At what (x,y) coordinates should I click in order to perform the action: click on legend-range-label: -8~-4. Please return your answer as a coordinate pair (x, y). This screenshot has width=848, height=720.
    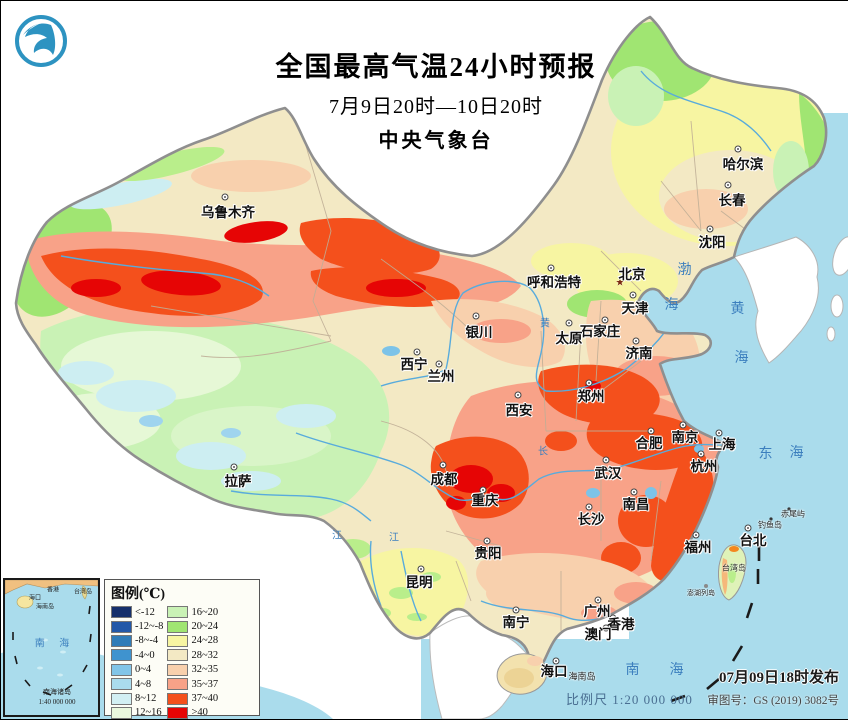
    Looking at the image, I should click on (147, 641).